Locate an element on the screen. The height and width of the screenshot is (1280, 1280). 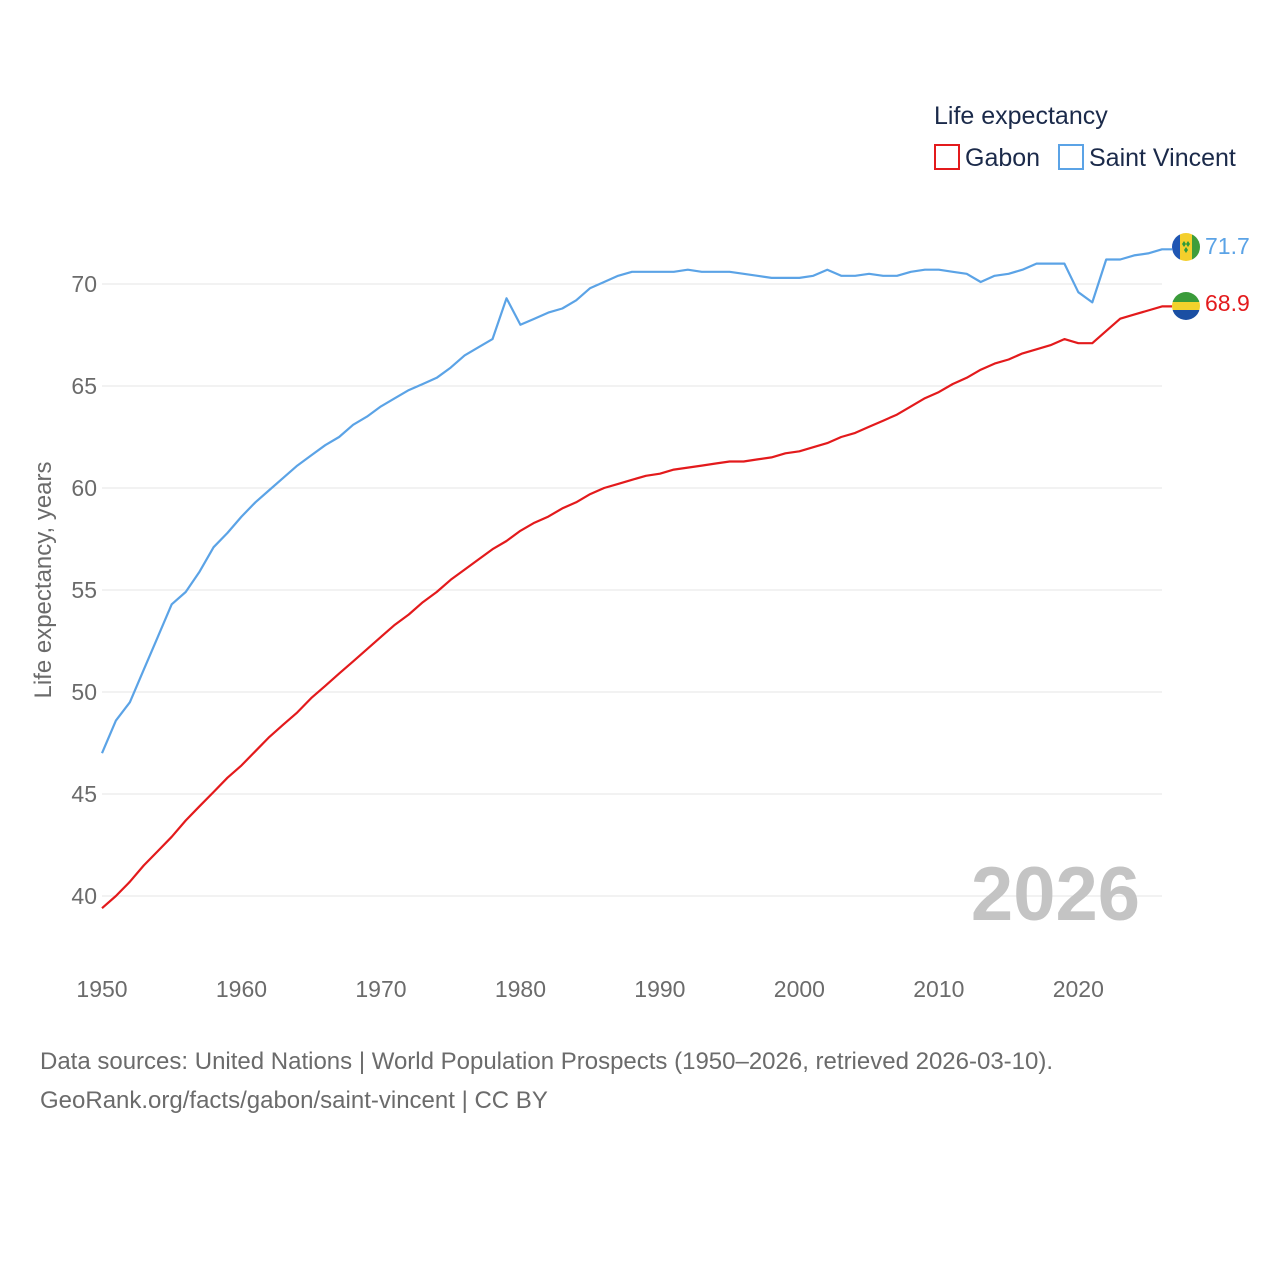
y-tick-45: 45 is located at coordinates (84, 794).